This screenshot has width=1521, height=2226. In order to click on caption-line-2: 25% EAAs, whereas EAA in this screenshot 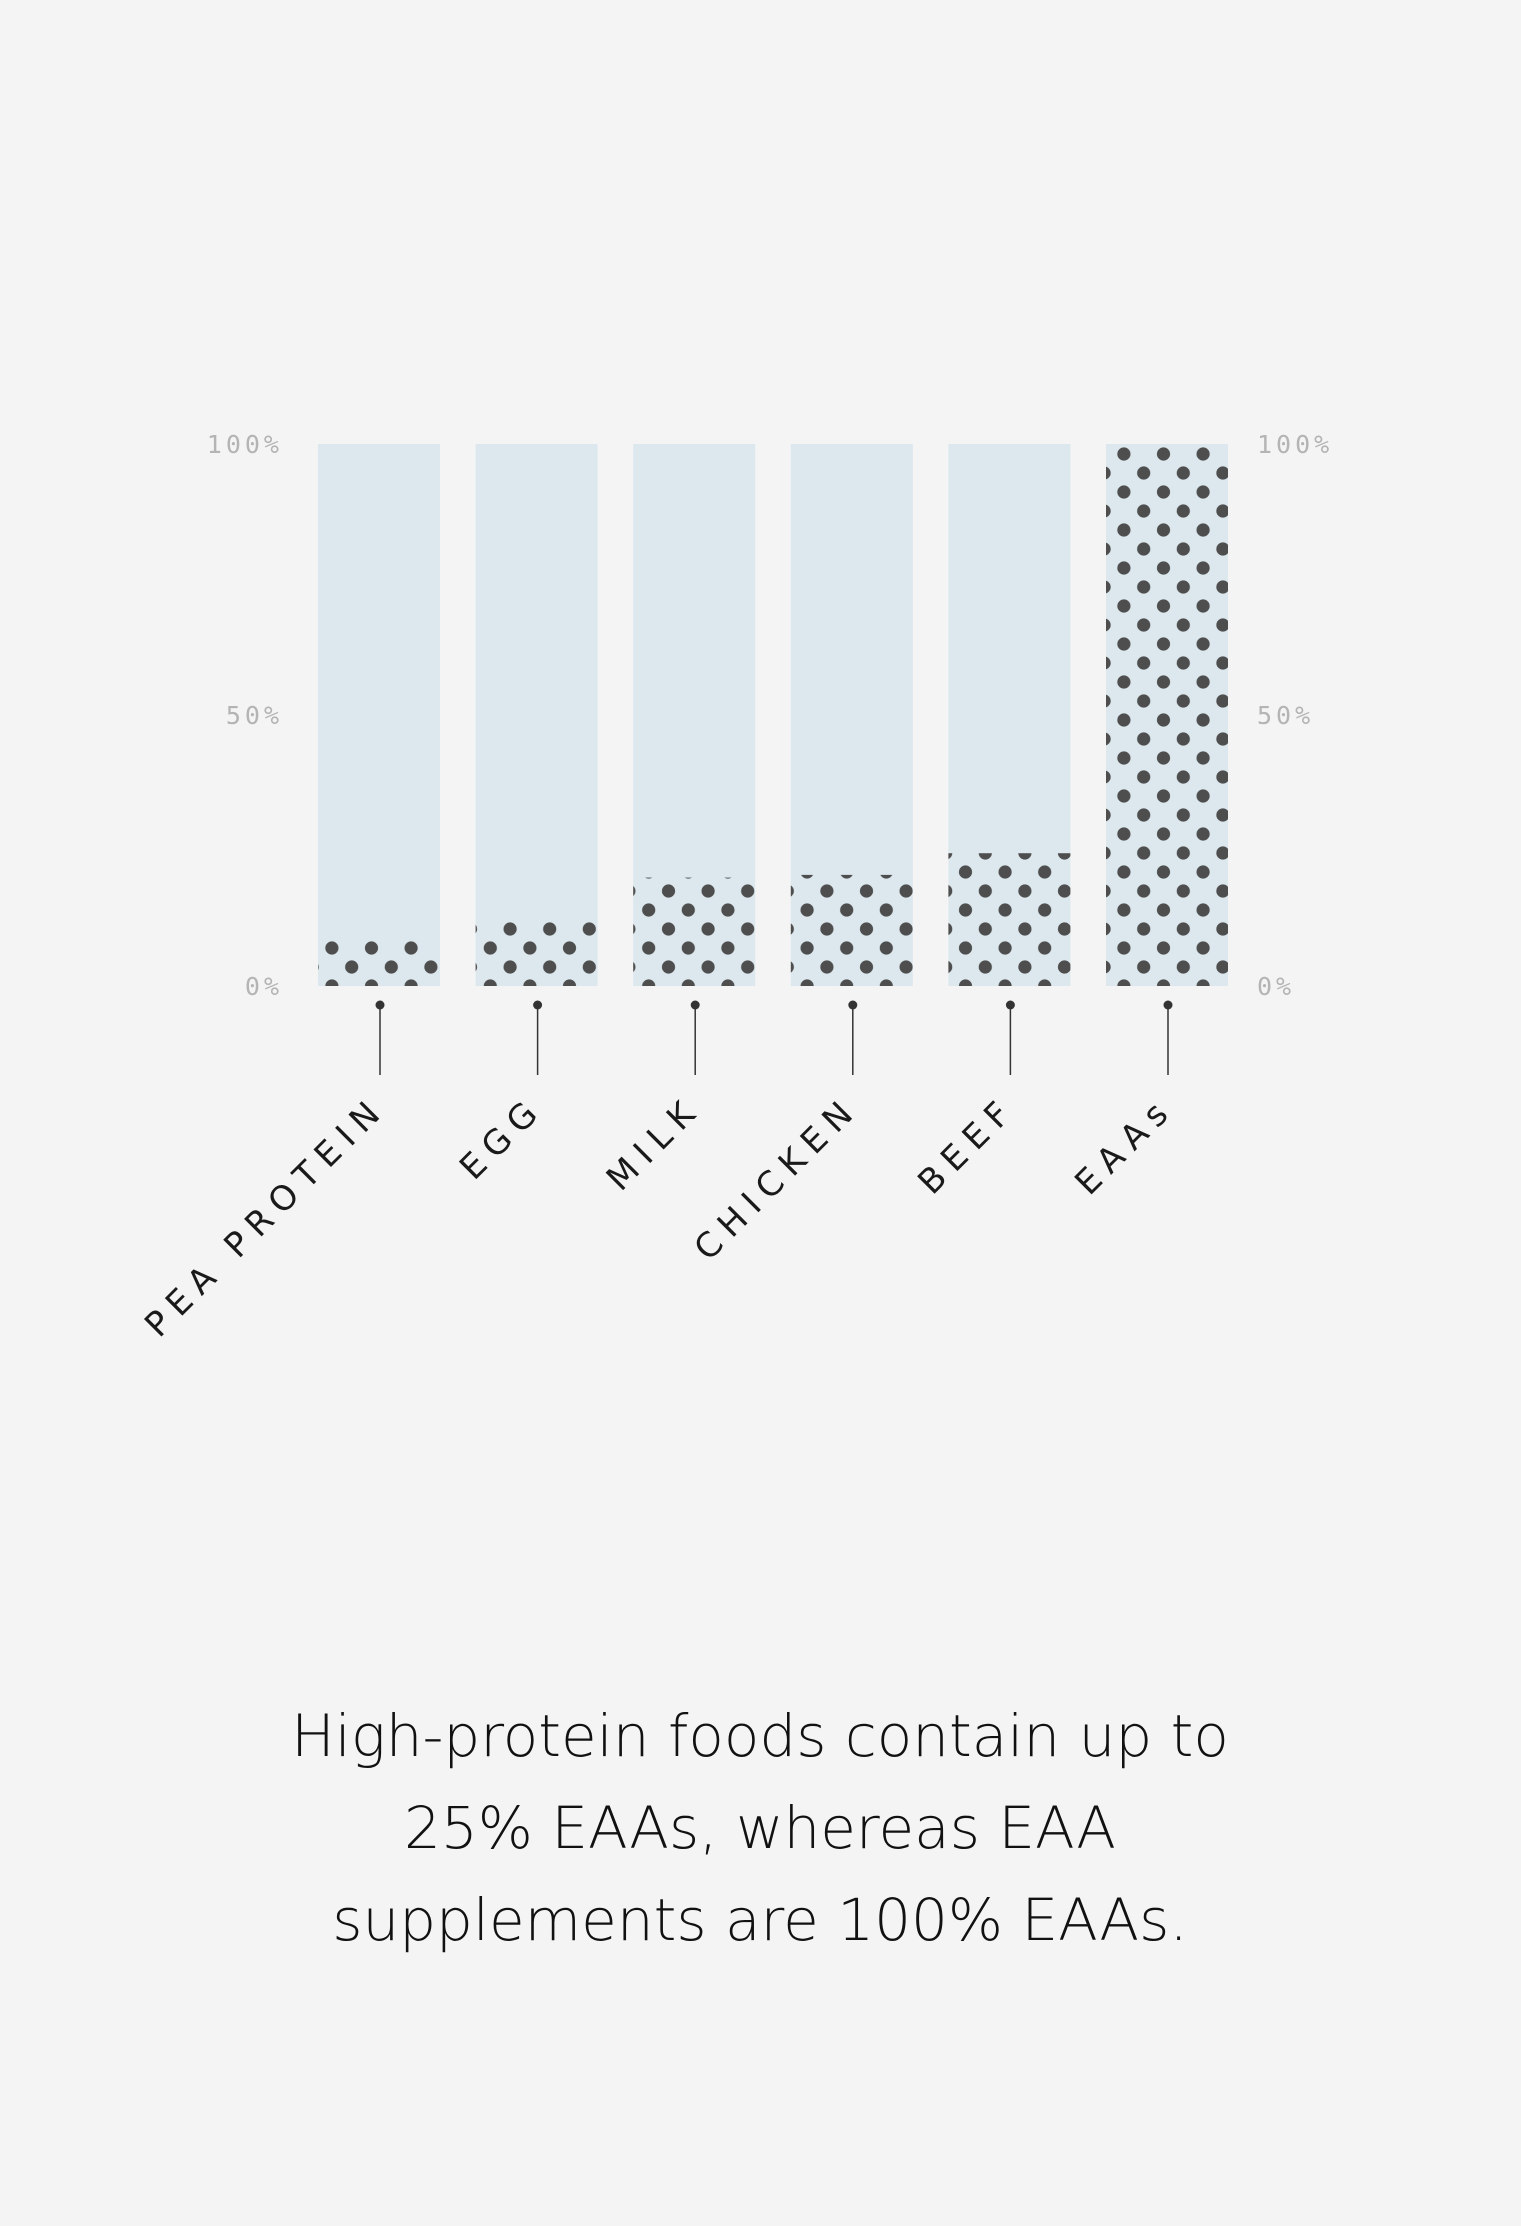, I will do `click(759, 1828)`.